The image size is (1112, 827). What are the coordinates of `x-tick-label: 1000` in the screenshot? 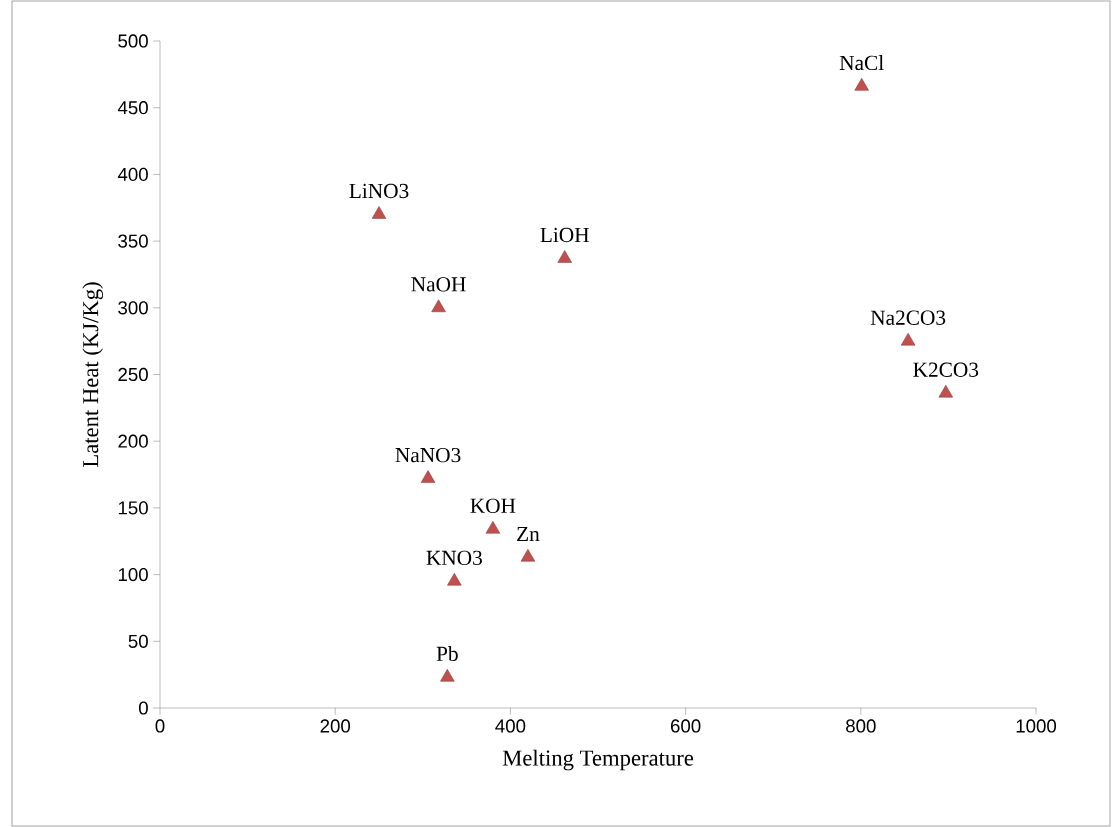 It's located at (1036, 726).